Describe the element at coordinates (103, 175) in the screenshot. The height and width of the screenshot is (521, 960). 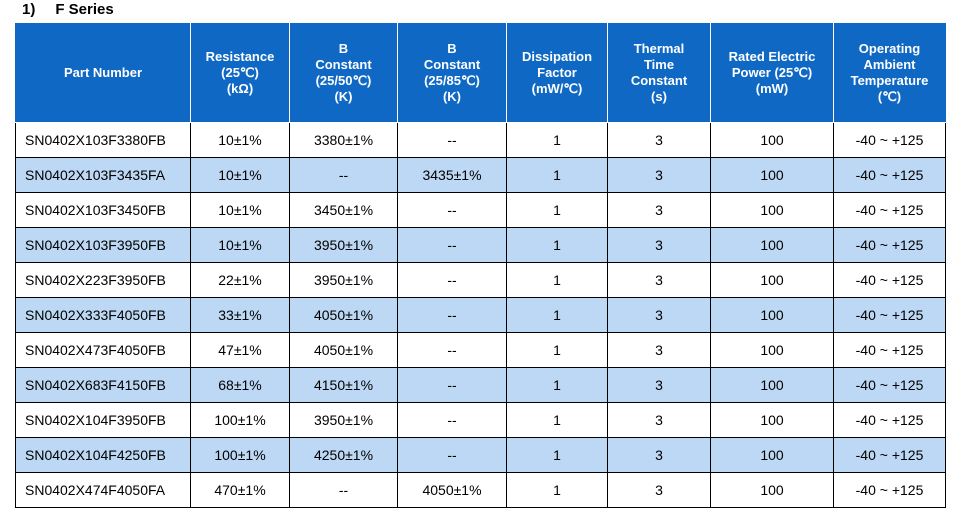
I see `cell-part-number: SN0402X103F3435FA` at that location.